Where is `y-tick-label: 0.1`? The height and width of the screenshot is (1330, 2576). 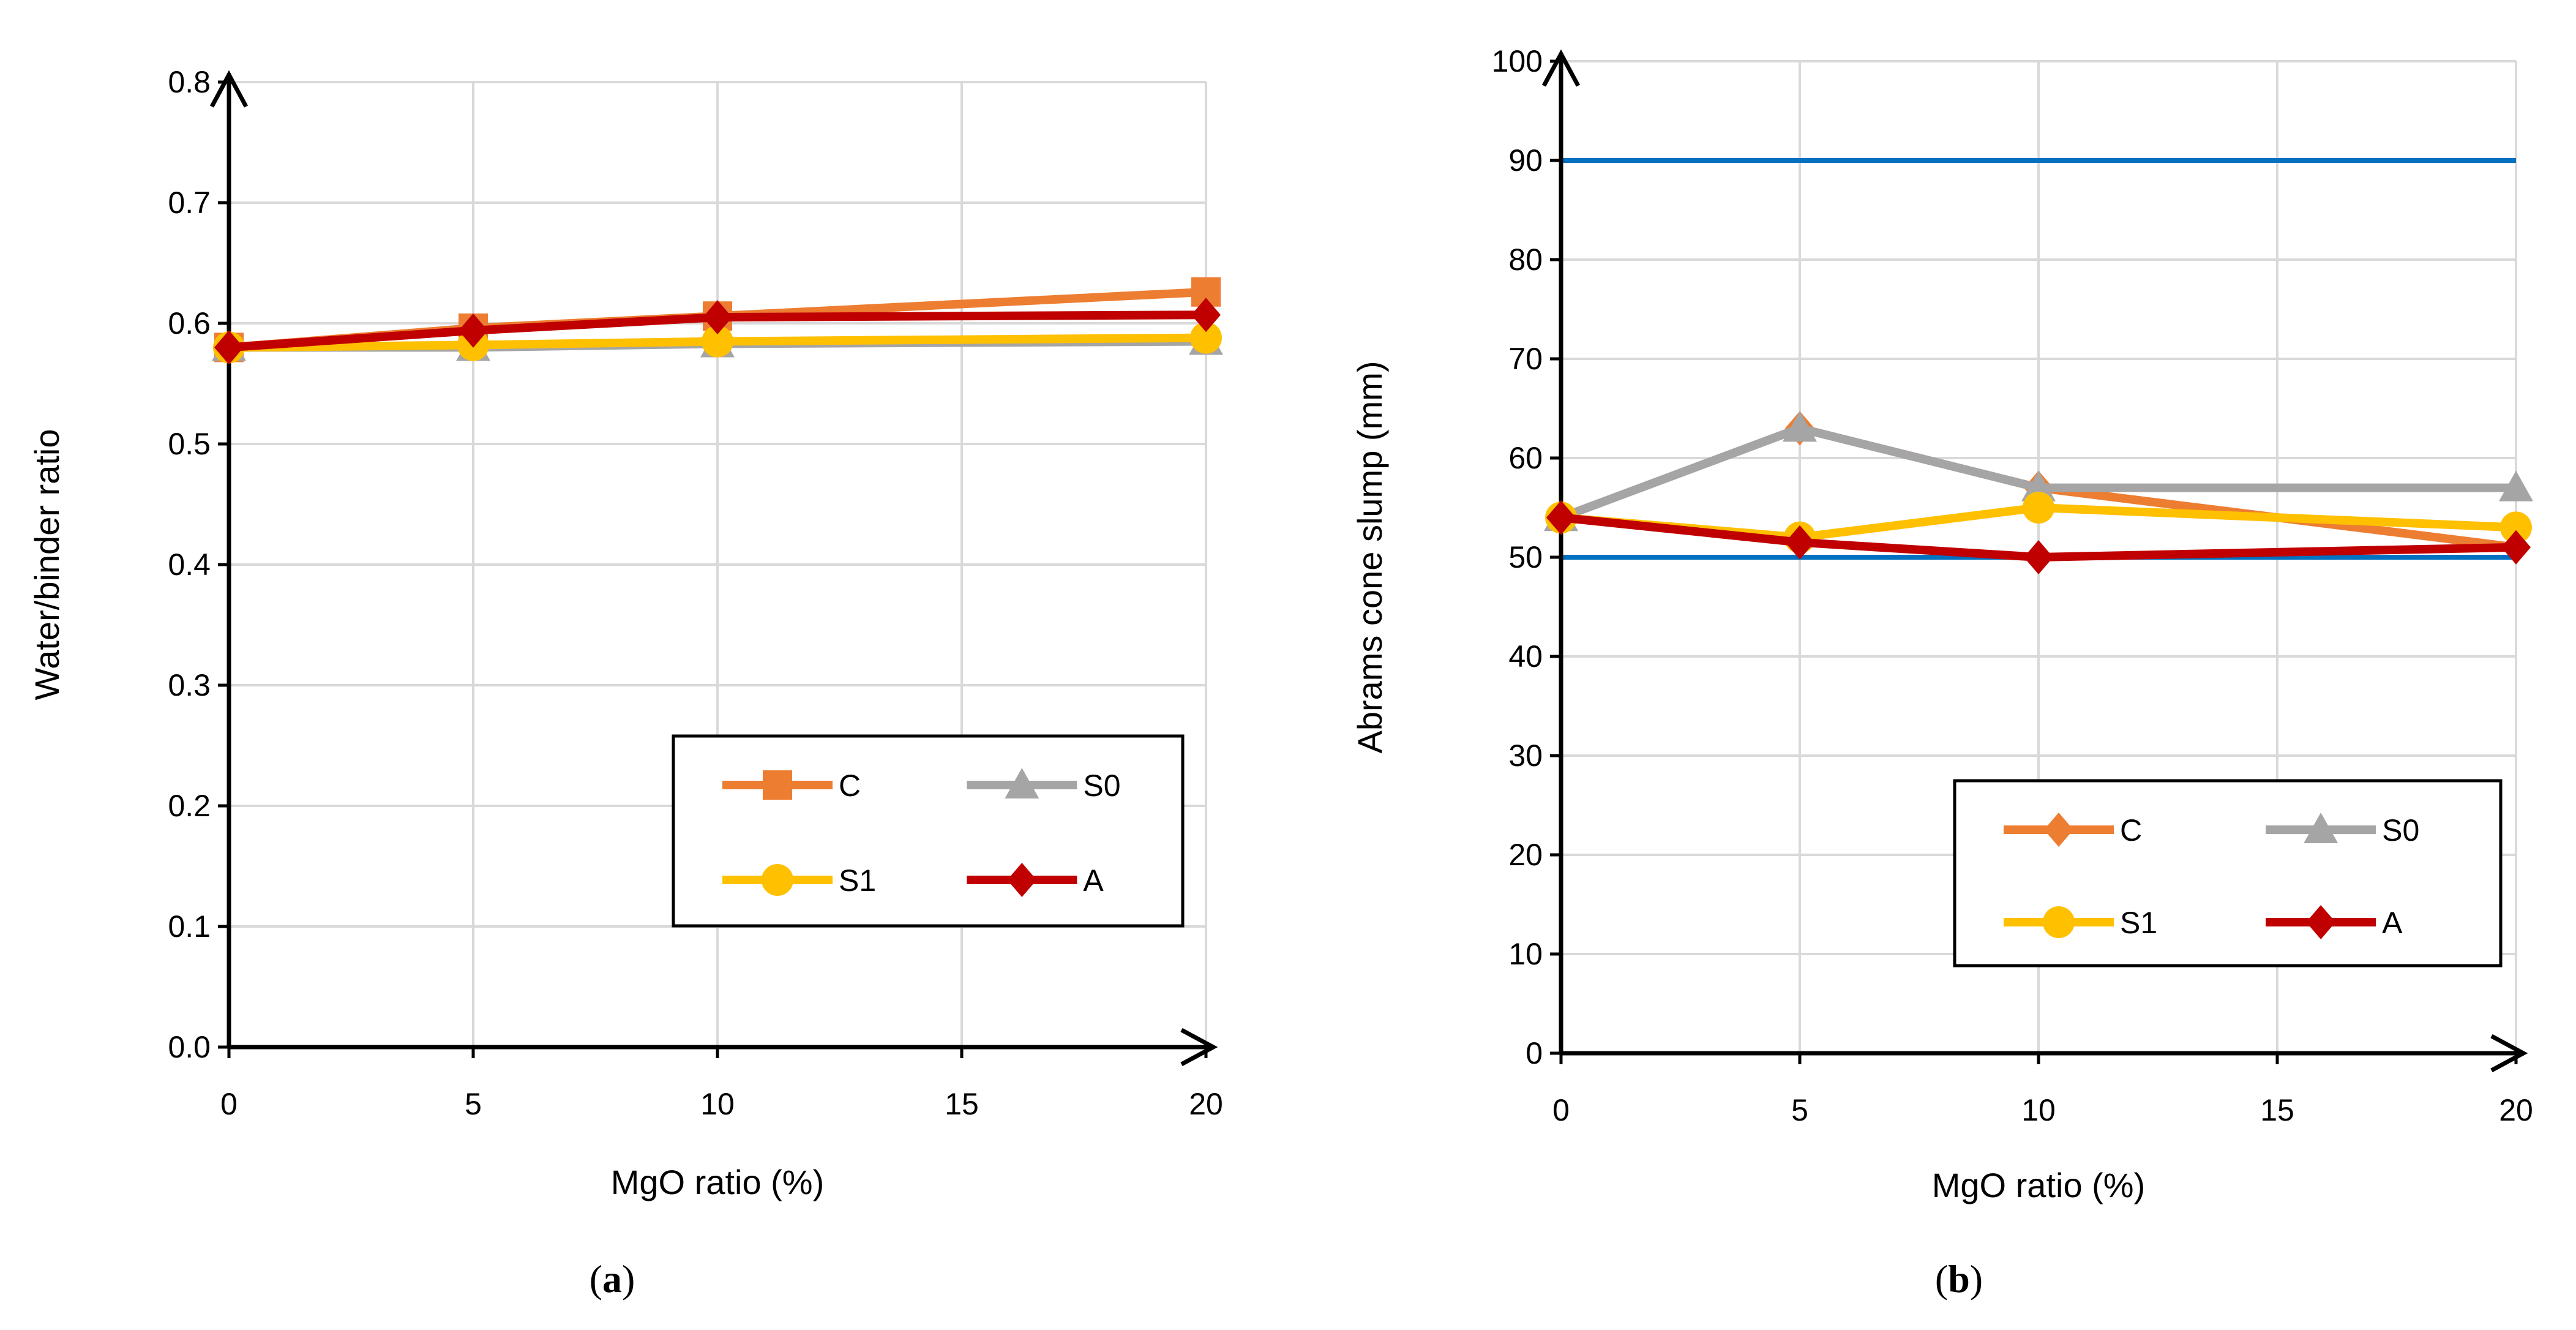
y-tick-label: 0.1 is located at coordinates (190, 927).